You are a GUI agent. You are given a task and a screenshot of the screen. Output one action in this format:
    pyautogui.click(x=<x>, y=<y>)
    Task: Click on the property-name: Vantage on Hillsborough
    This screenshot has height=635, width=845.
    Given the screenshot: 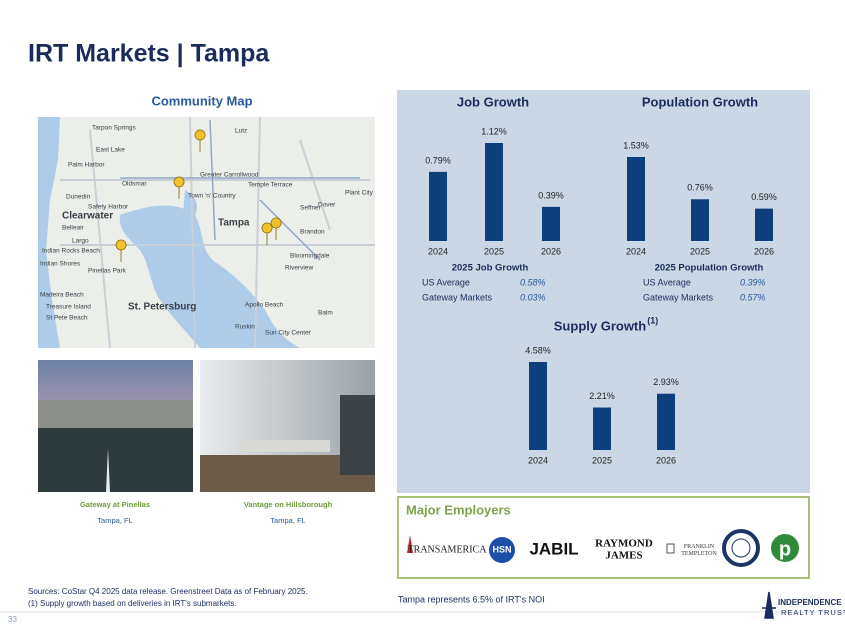 What is the action you would take?
    pyautogui.click(x=288, y=504)
    